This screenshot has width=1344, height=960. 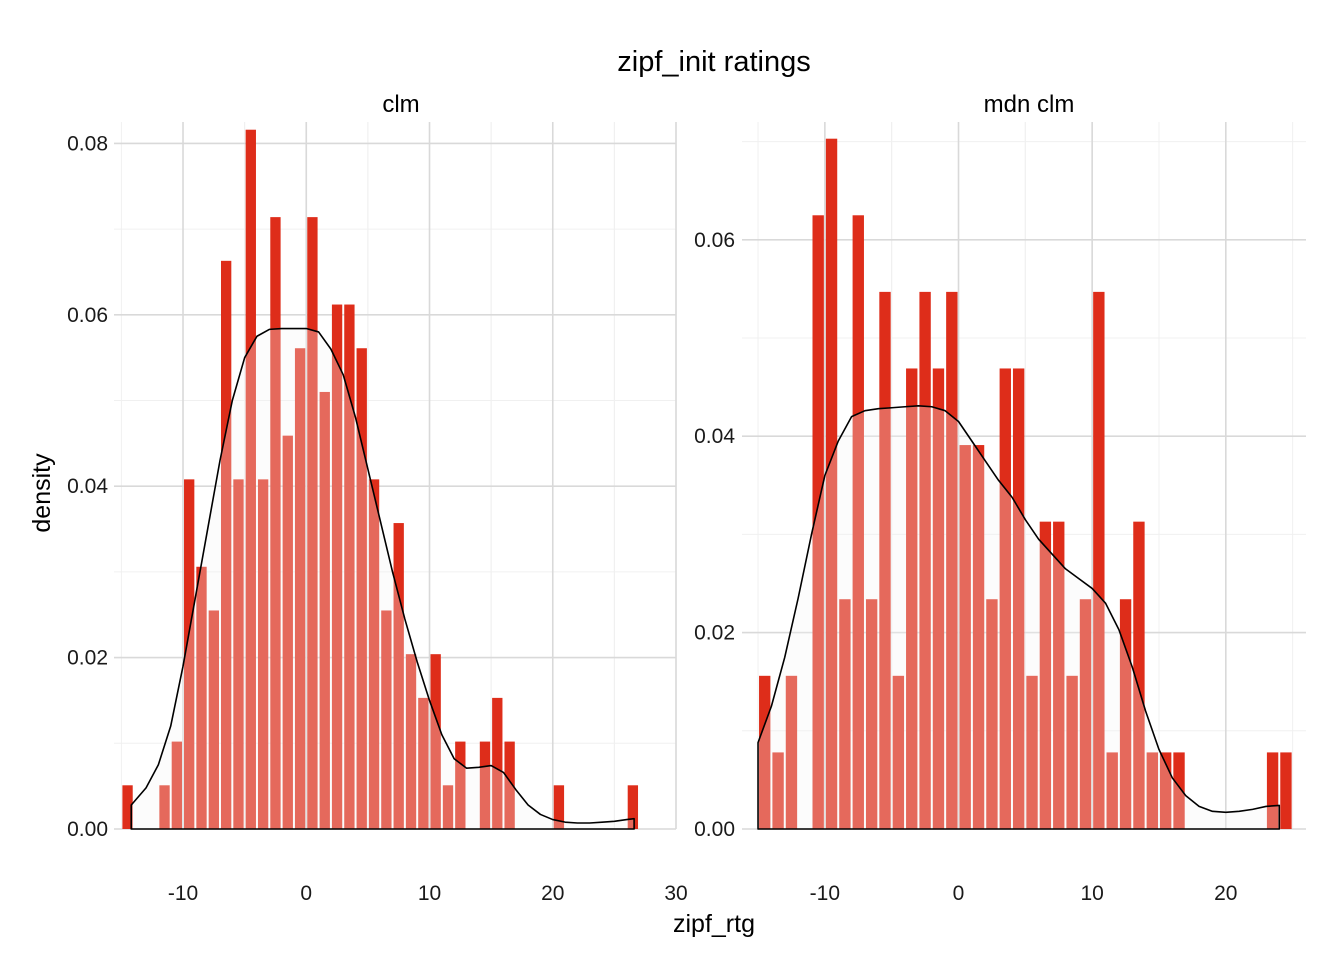 What do you see at coordinates (400, 104) in the screenshot?
I see `panel-strip-label: clm` at bounding box center [400, 104].